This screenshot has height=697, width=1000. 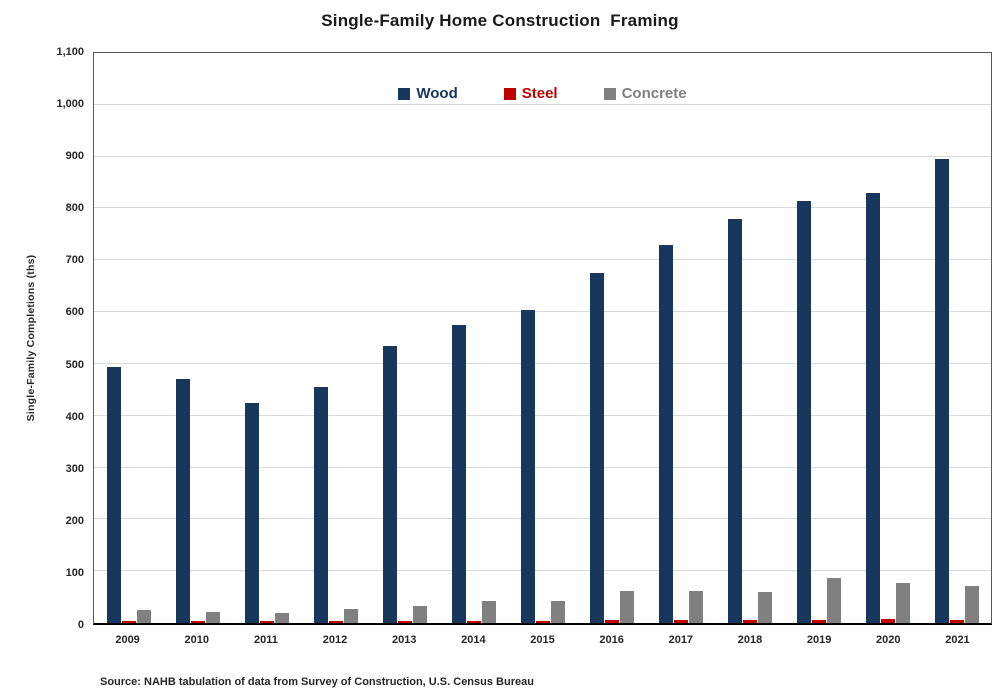 What do you see at coordinates (956, 338) in the screenshot?
I see `bar-group-2021` at bounding box center [956, 338].